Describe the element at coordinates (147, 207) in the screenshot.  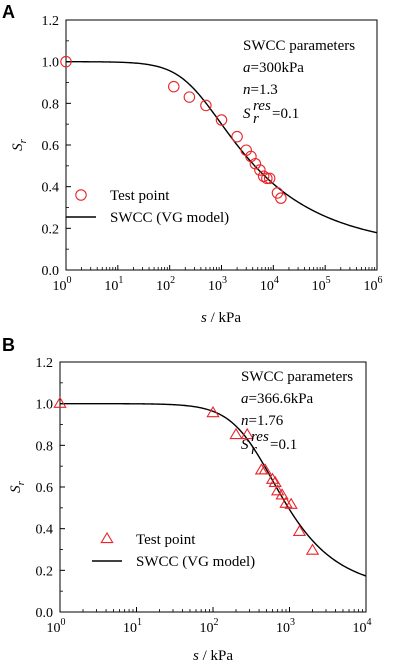
I see `panel-a-legend: Test point SWCC (VG model)` at that location.